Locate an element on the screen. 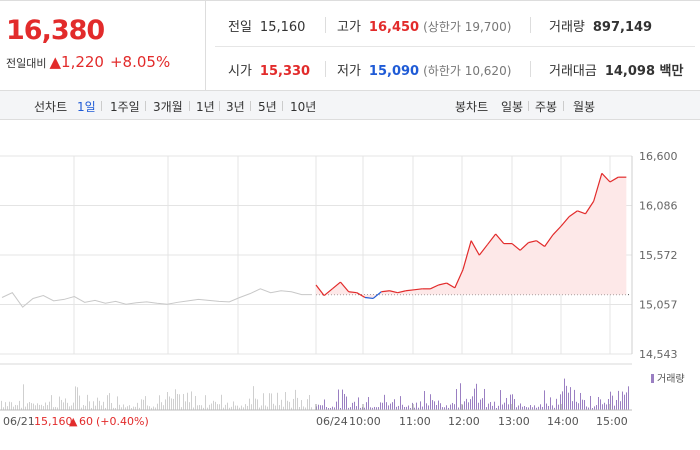 This screenshot has width=700, height=450. tab-3m: 3개월 is located at coordinates (168, 107).